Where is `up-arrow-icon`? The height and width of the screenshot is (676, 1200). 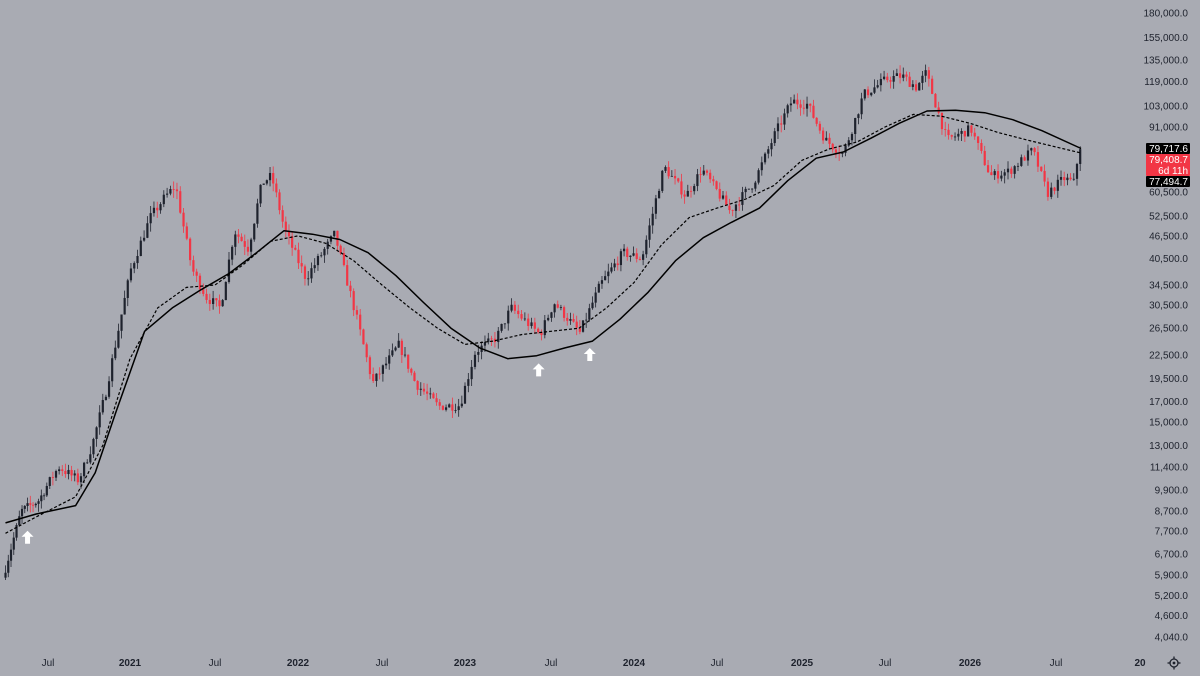 up-arrow-icon is located at coordinates (589, 354).